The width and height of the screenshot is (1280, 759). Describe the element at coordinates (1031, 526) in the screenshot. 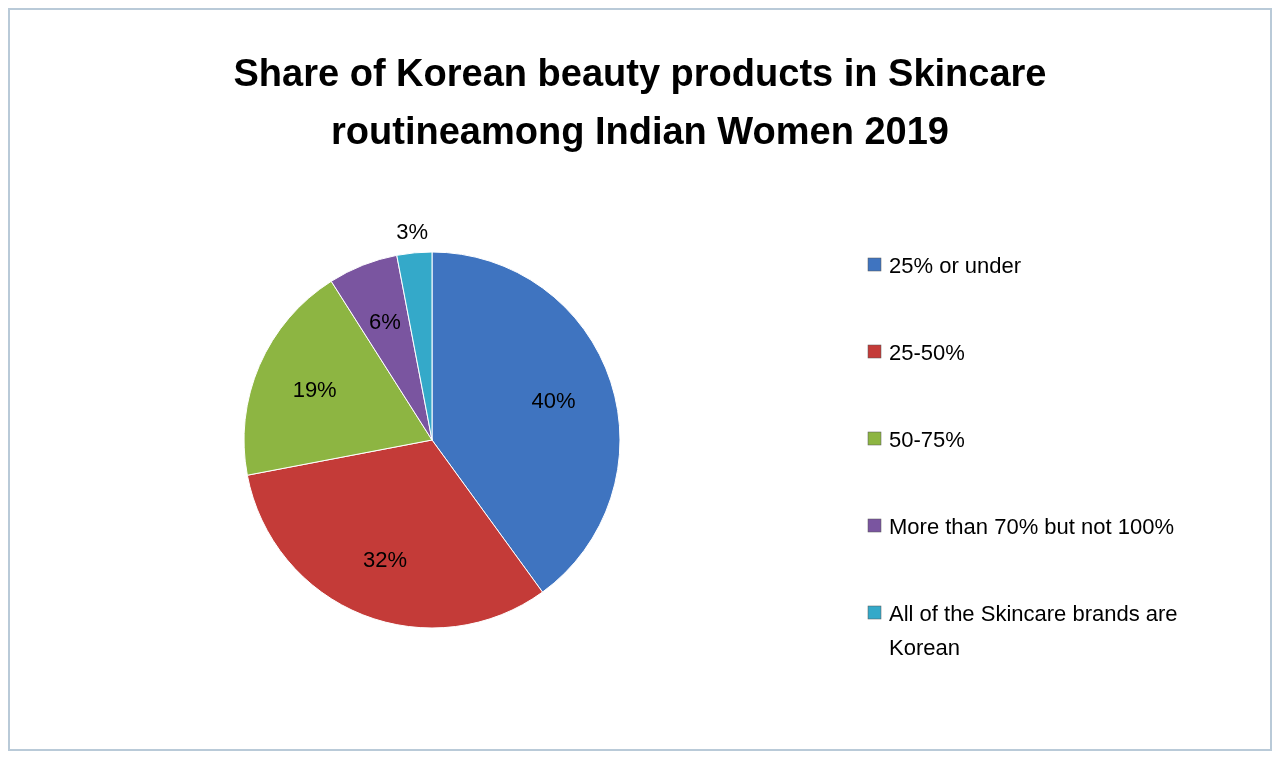

I see `legend-label: More than 70% but not 100%` at that location.